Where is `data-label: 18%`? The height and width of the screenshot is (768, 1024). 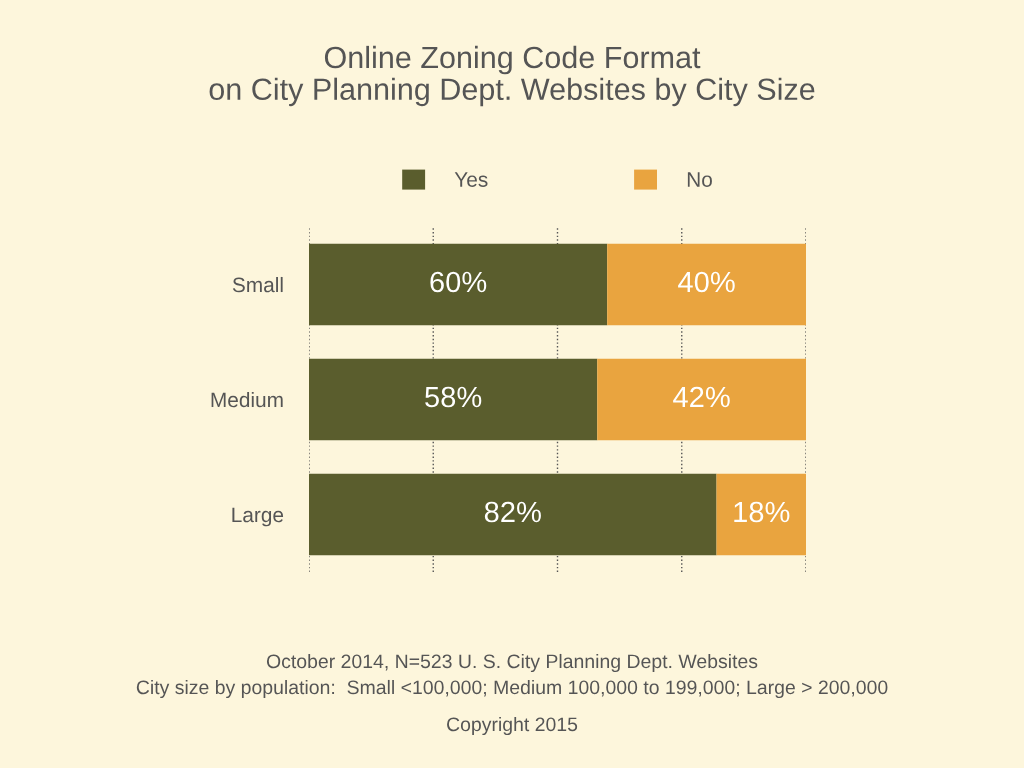 data-label: 18% is located at coordinates (762, 512).